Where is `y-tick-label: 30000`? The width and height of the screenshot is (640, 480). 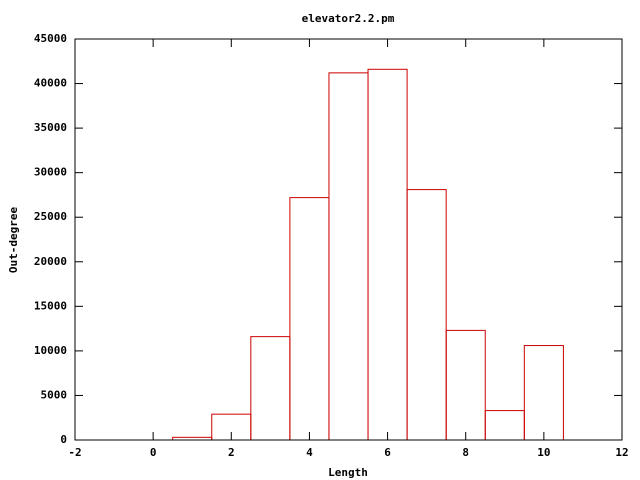 y-tick-label: 30000 is located at coordinates (50, 172).